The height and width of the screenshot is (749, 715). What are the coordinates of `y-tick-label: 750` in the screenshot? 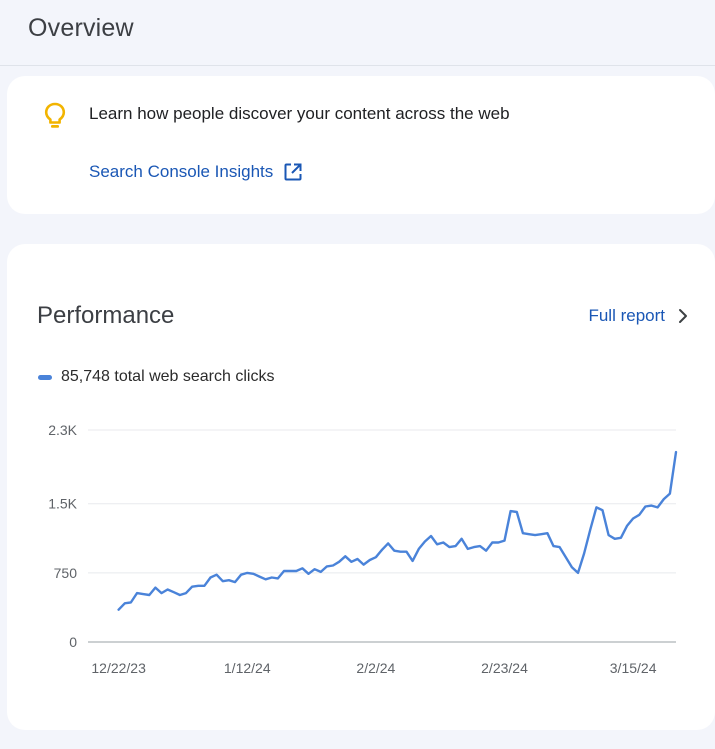 It's located at (66, 573).